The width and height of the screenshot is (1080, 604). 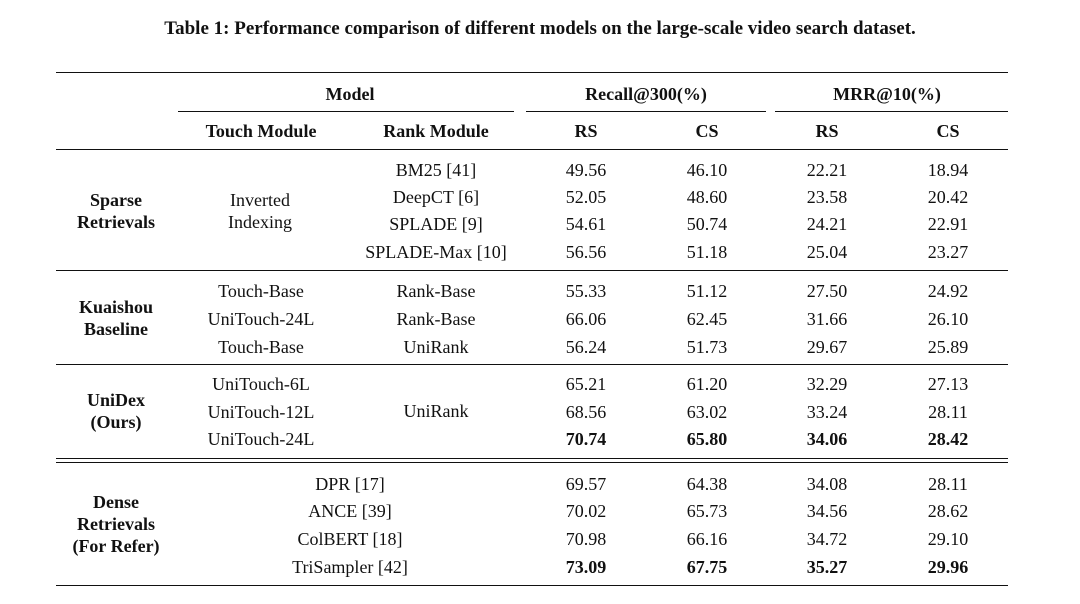 I want to click on mrr-cs-cell: 25.89, so click(x=948, y=347).